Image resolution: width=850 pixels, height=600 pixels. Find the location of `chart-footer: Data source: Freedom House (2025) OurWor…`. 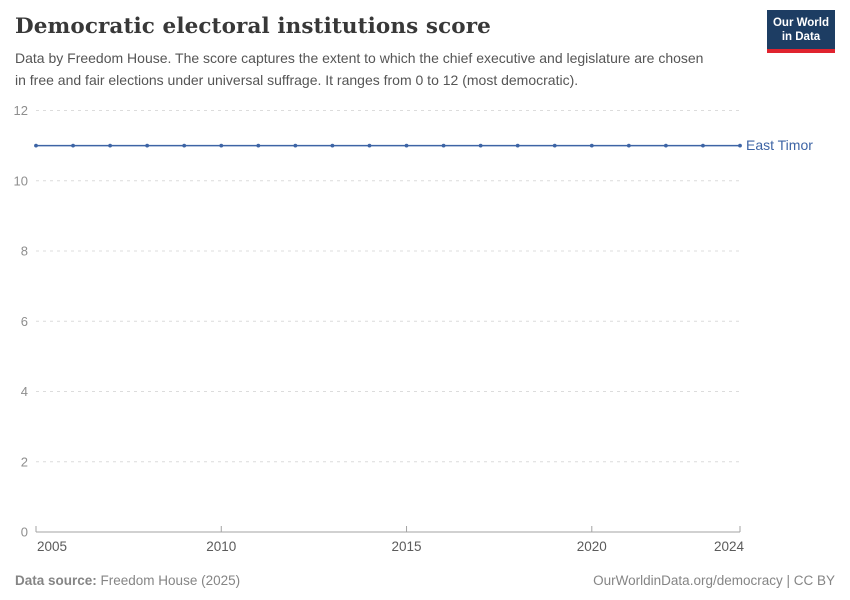

chart-footer: Data source: Freedom House (2025) OurWor… is located at coordinates (425, 580).